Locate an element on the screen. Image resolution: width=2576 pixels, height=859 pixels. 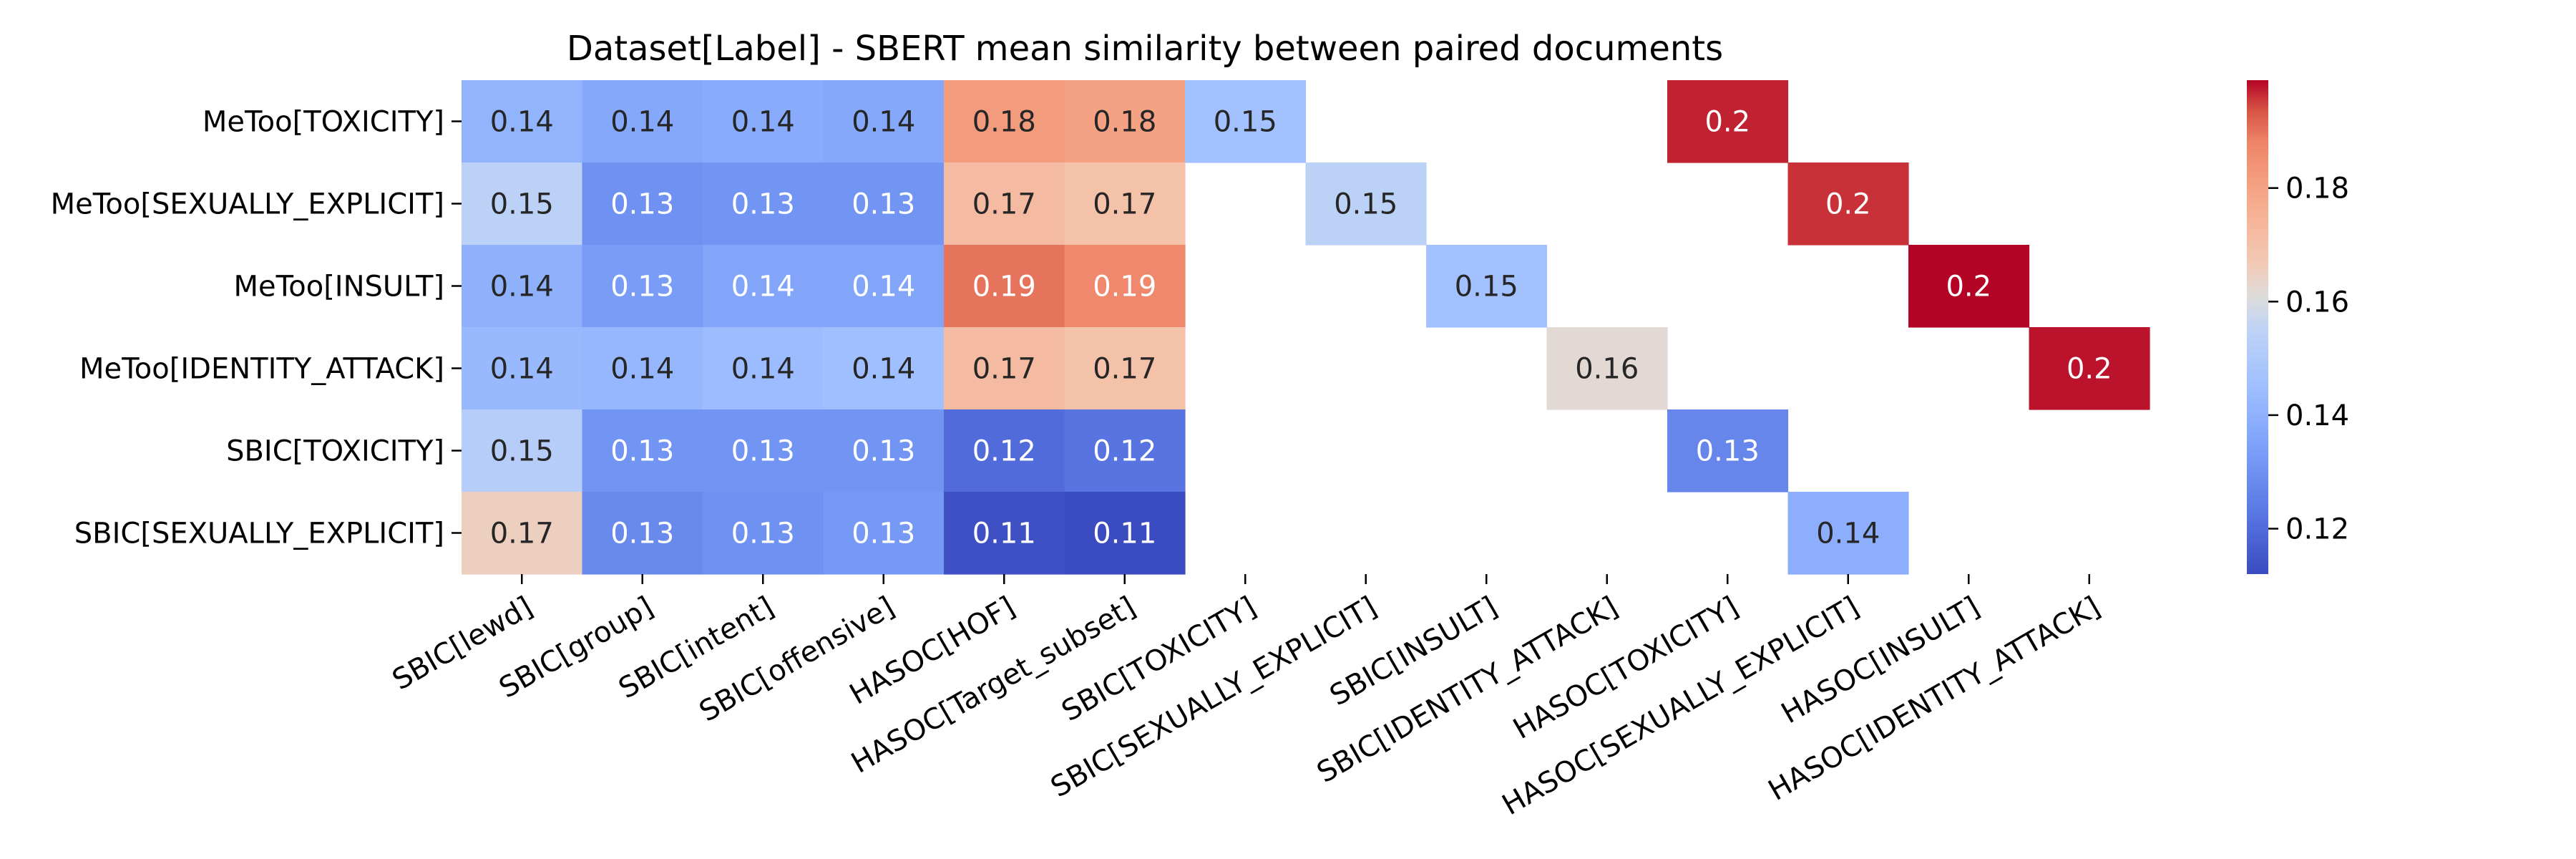
colorbar-tick-label: 0.12 is located at coordinates (2317, 529).